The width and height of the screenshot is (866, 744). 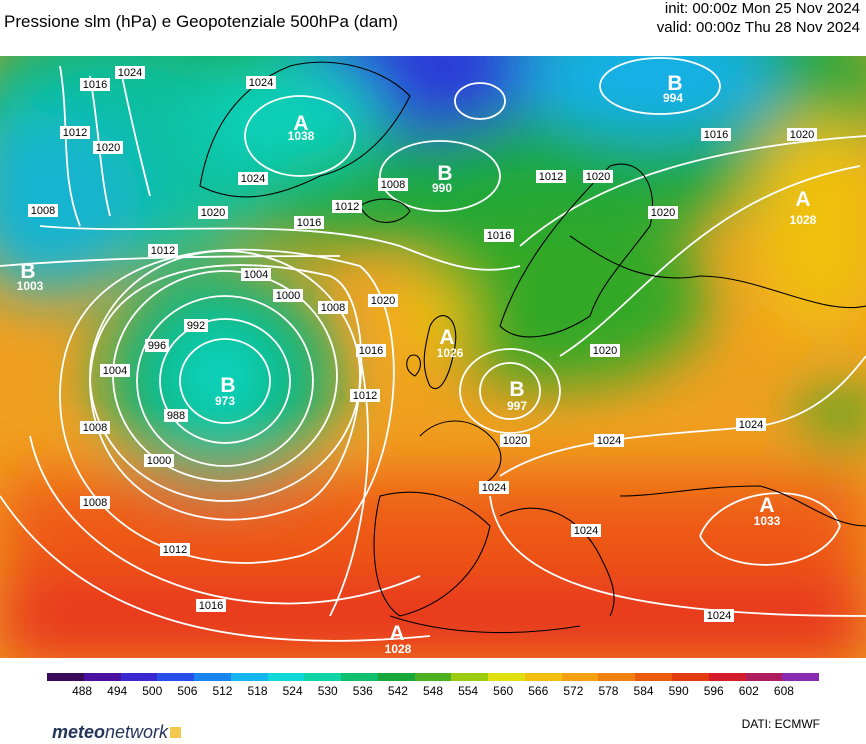 What do you see at coordinates (152, 691) in the screenshot?
I see `colorbar-tick-label: 500` at bounding box center [152, 691].